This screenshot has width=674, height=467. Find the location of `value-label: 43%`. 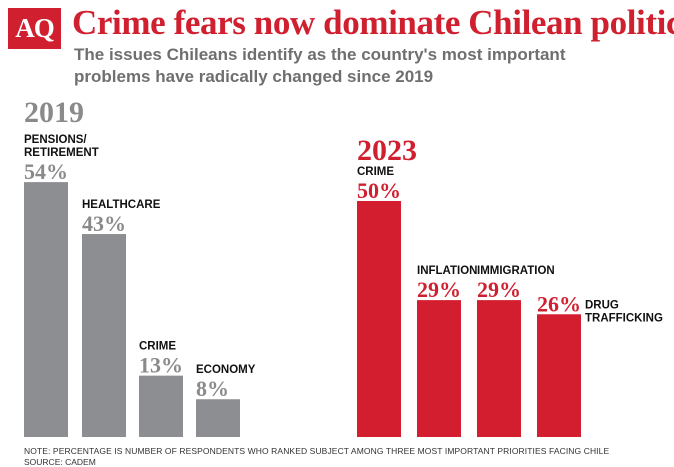

value-label: 43% is located at coordinates (104, 223).